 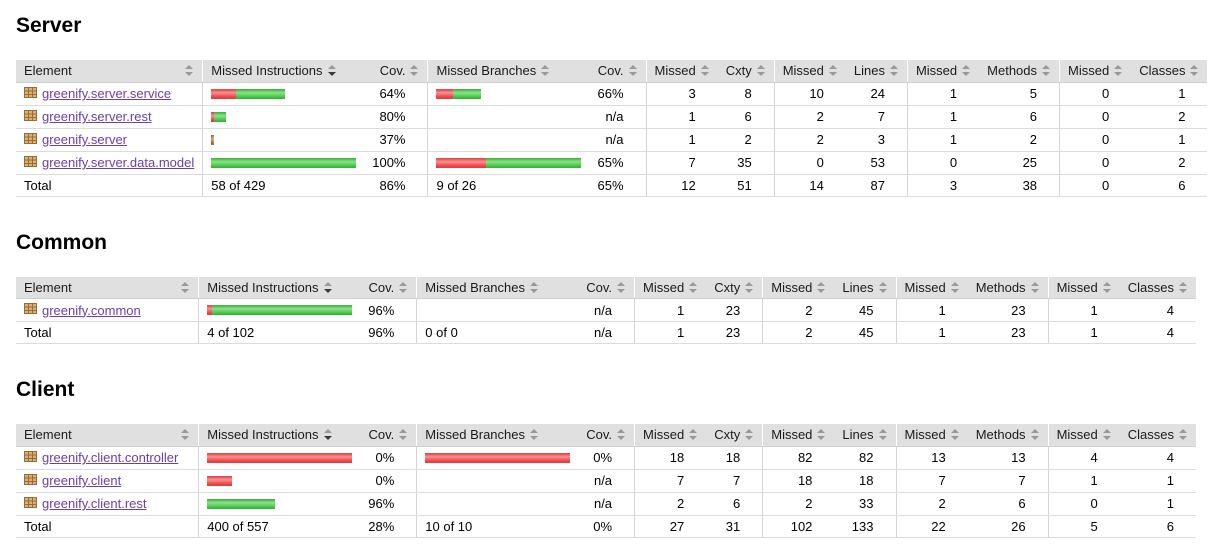 I want to click on total-counter-cell-missed_lines: 14, so click(x=809, y=185).